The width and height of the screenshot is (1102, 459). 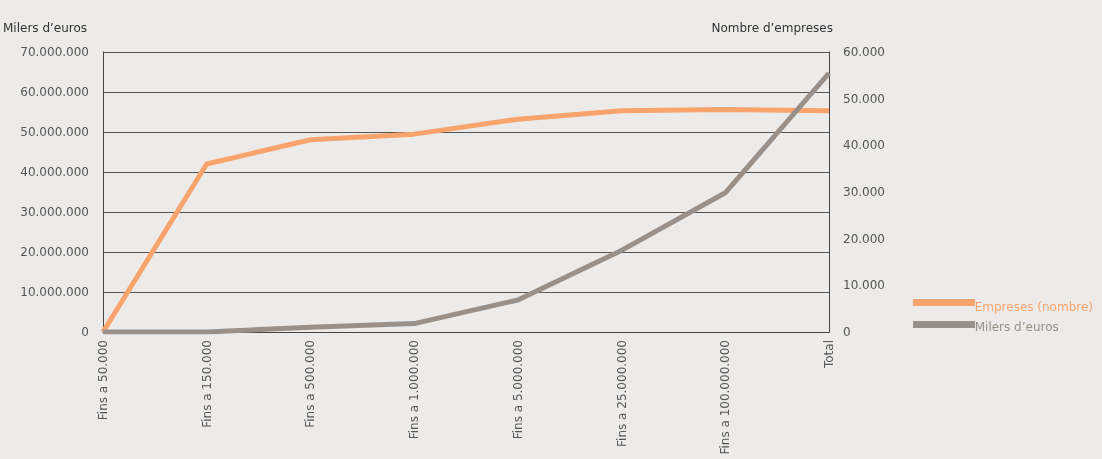 What do you see at coordinates (1033, 307) in the screenshot?
I see `text: Empreses (nombre)` at bounding box center [1033, 307].